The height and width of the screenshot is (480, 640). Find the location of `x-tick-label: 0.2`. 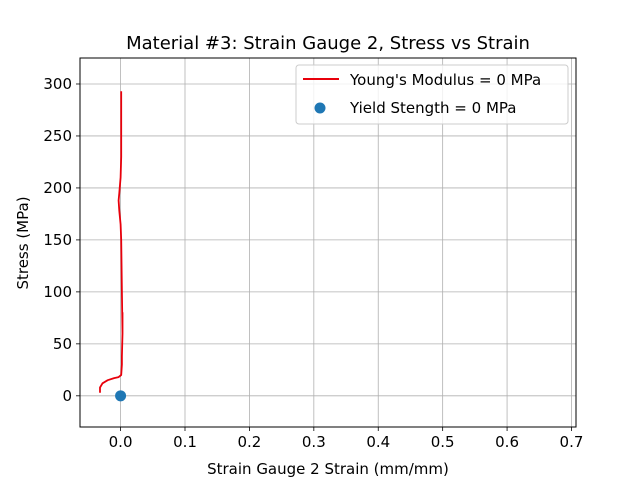

x-tick-label: 0.2 is located at coordinates (249, 442).